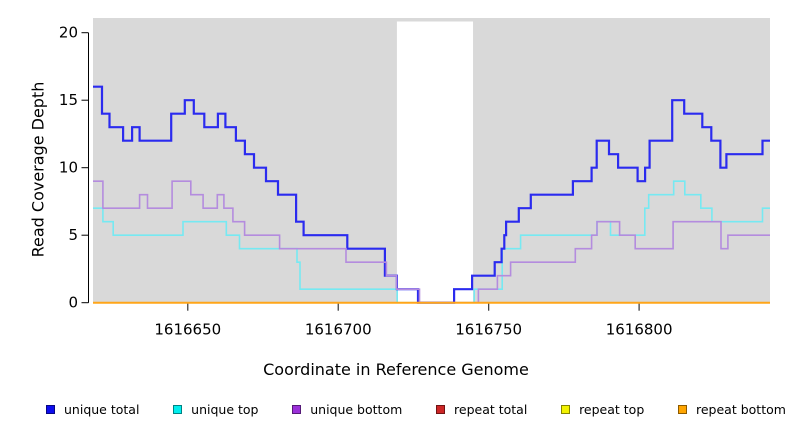 The image size is (792, 432). I want to click on y-tick-label: 20, so click(68, 33).